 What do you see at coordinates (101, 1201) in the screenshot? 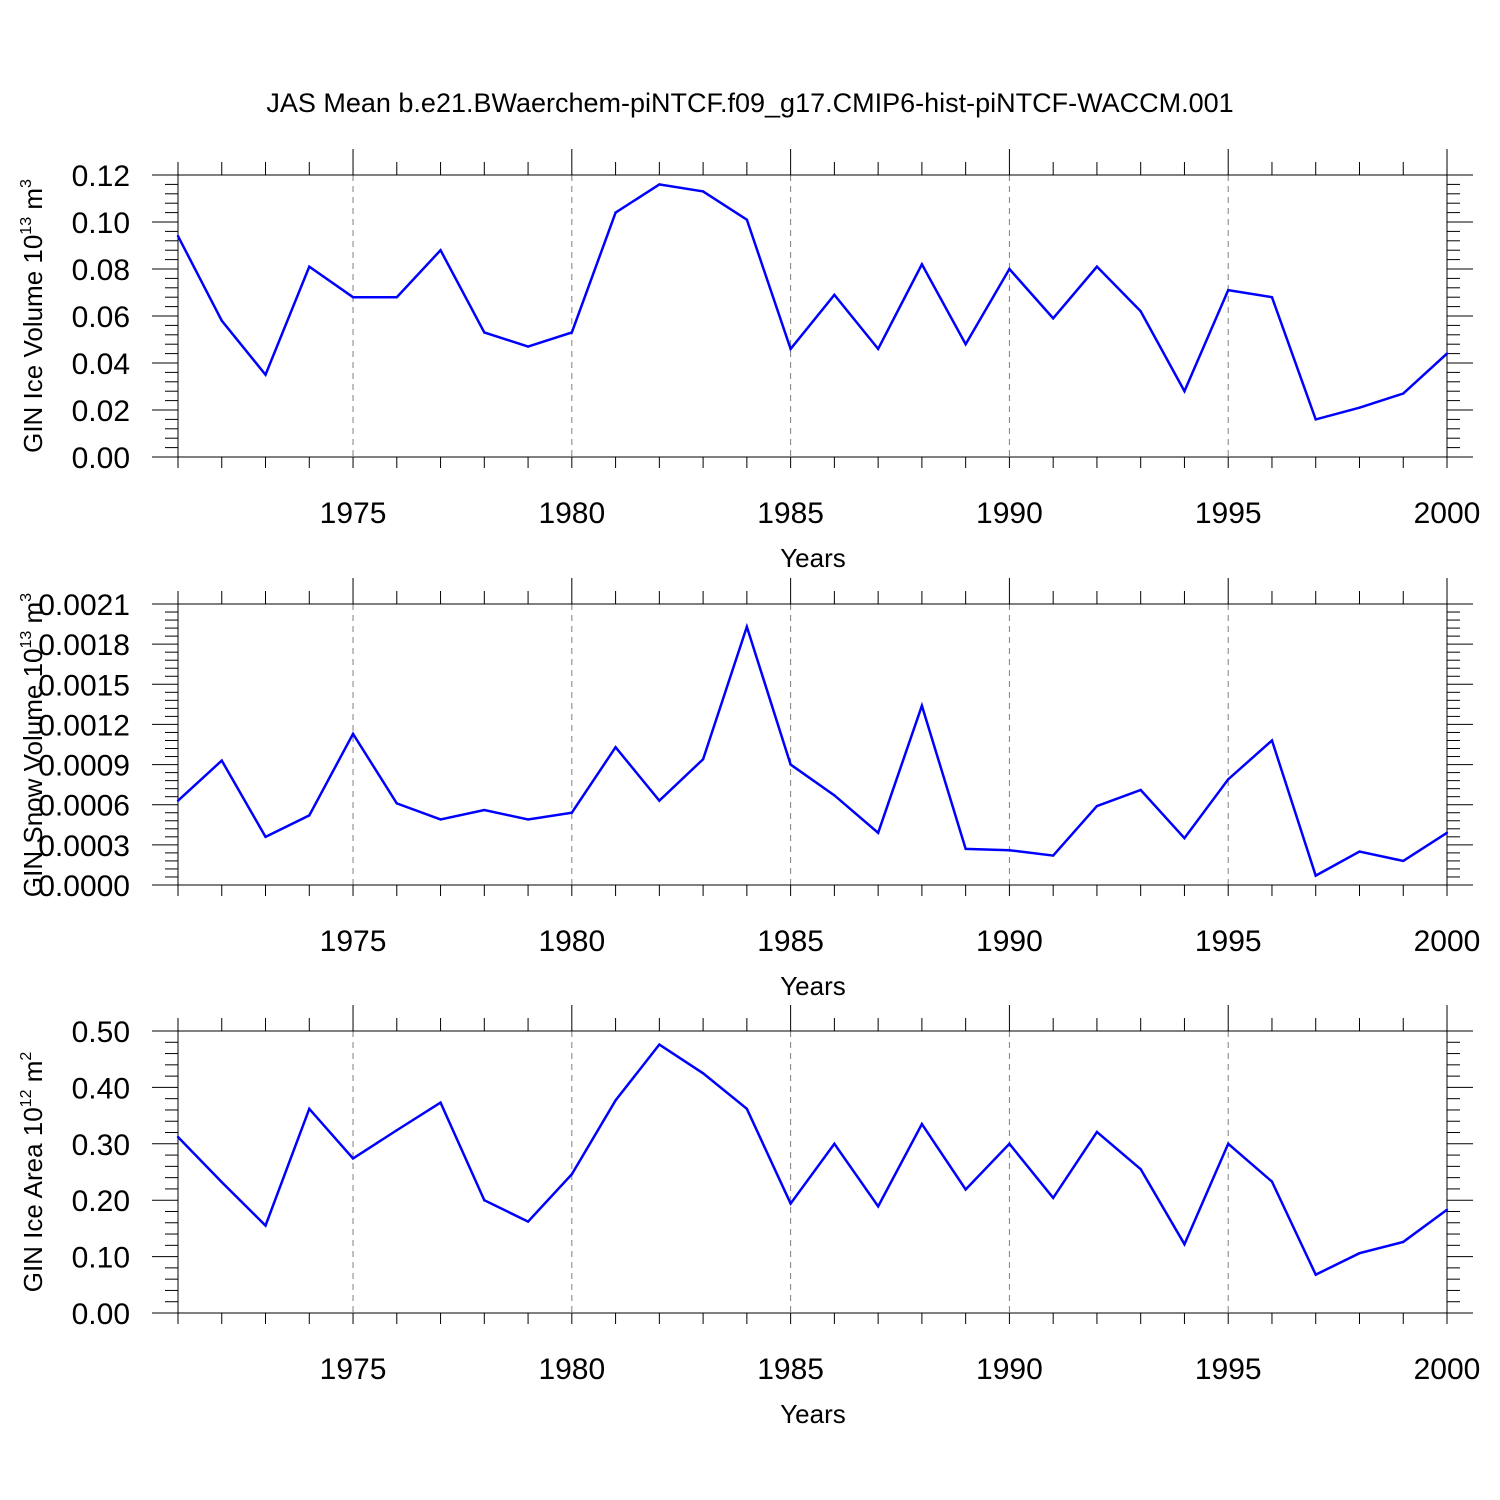
I see `y-tick-label: 0.20` at bounding box center [101, 1201].